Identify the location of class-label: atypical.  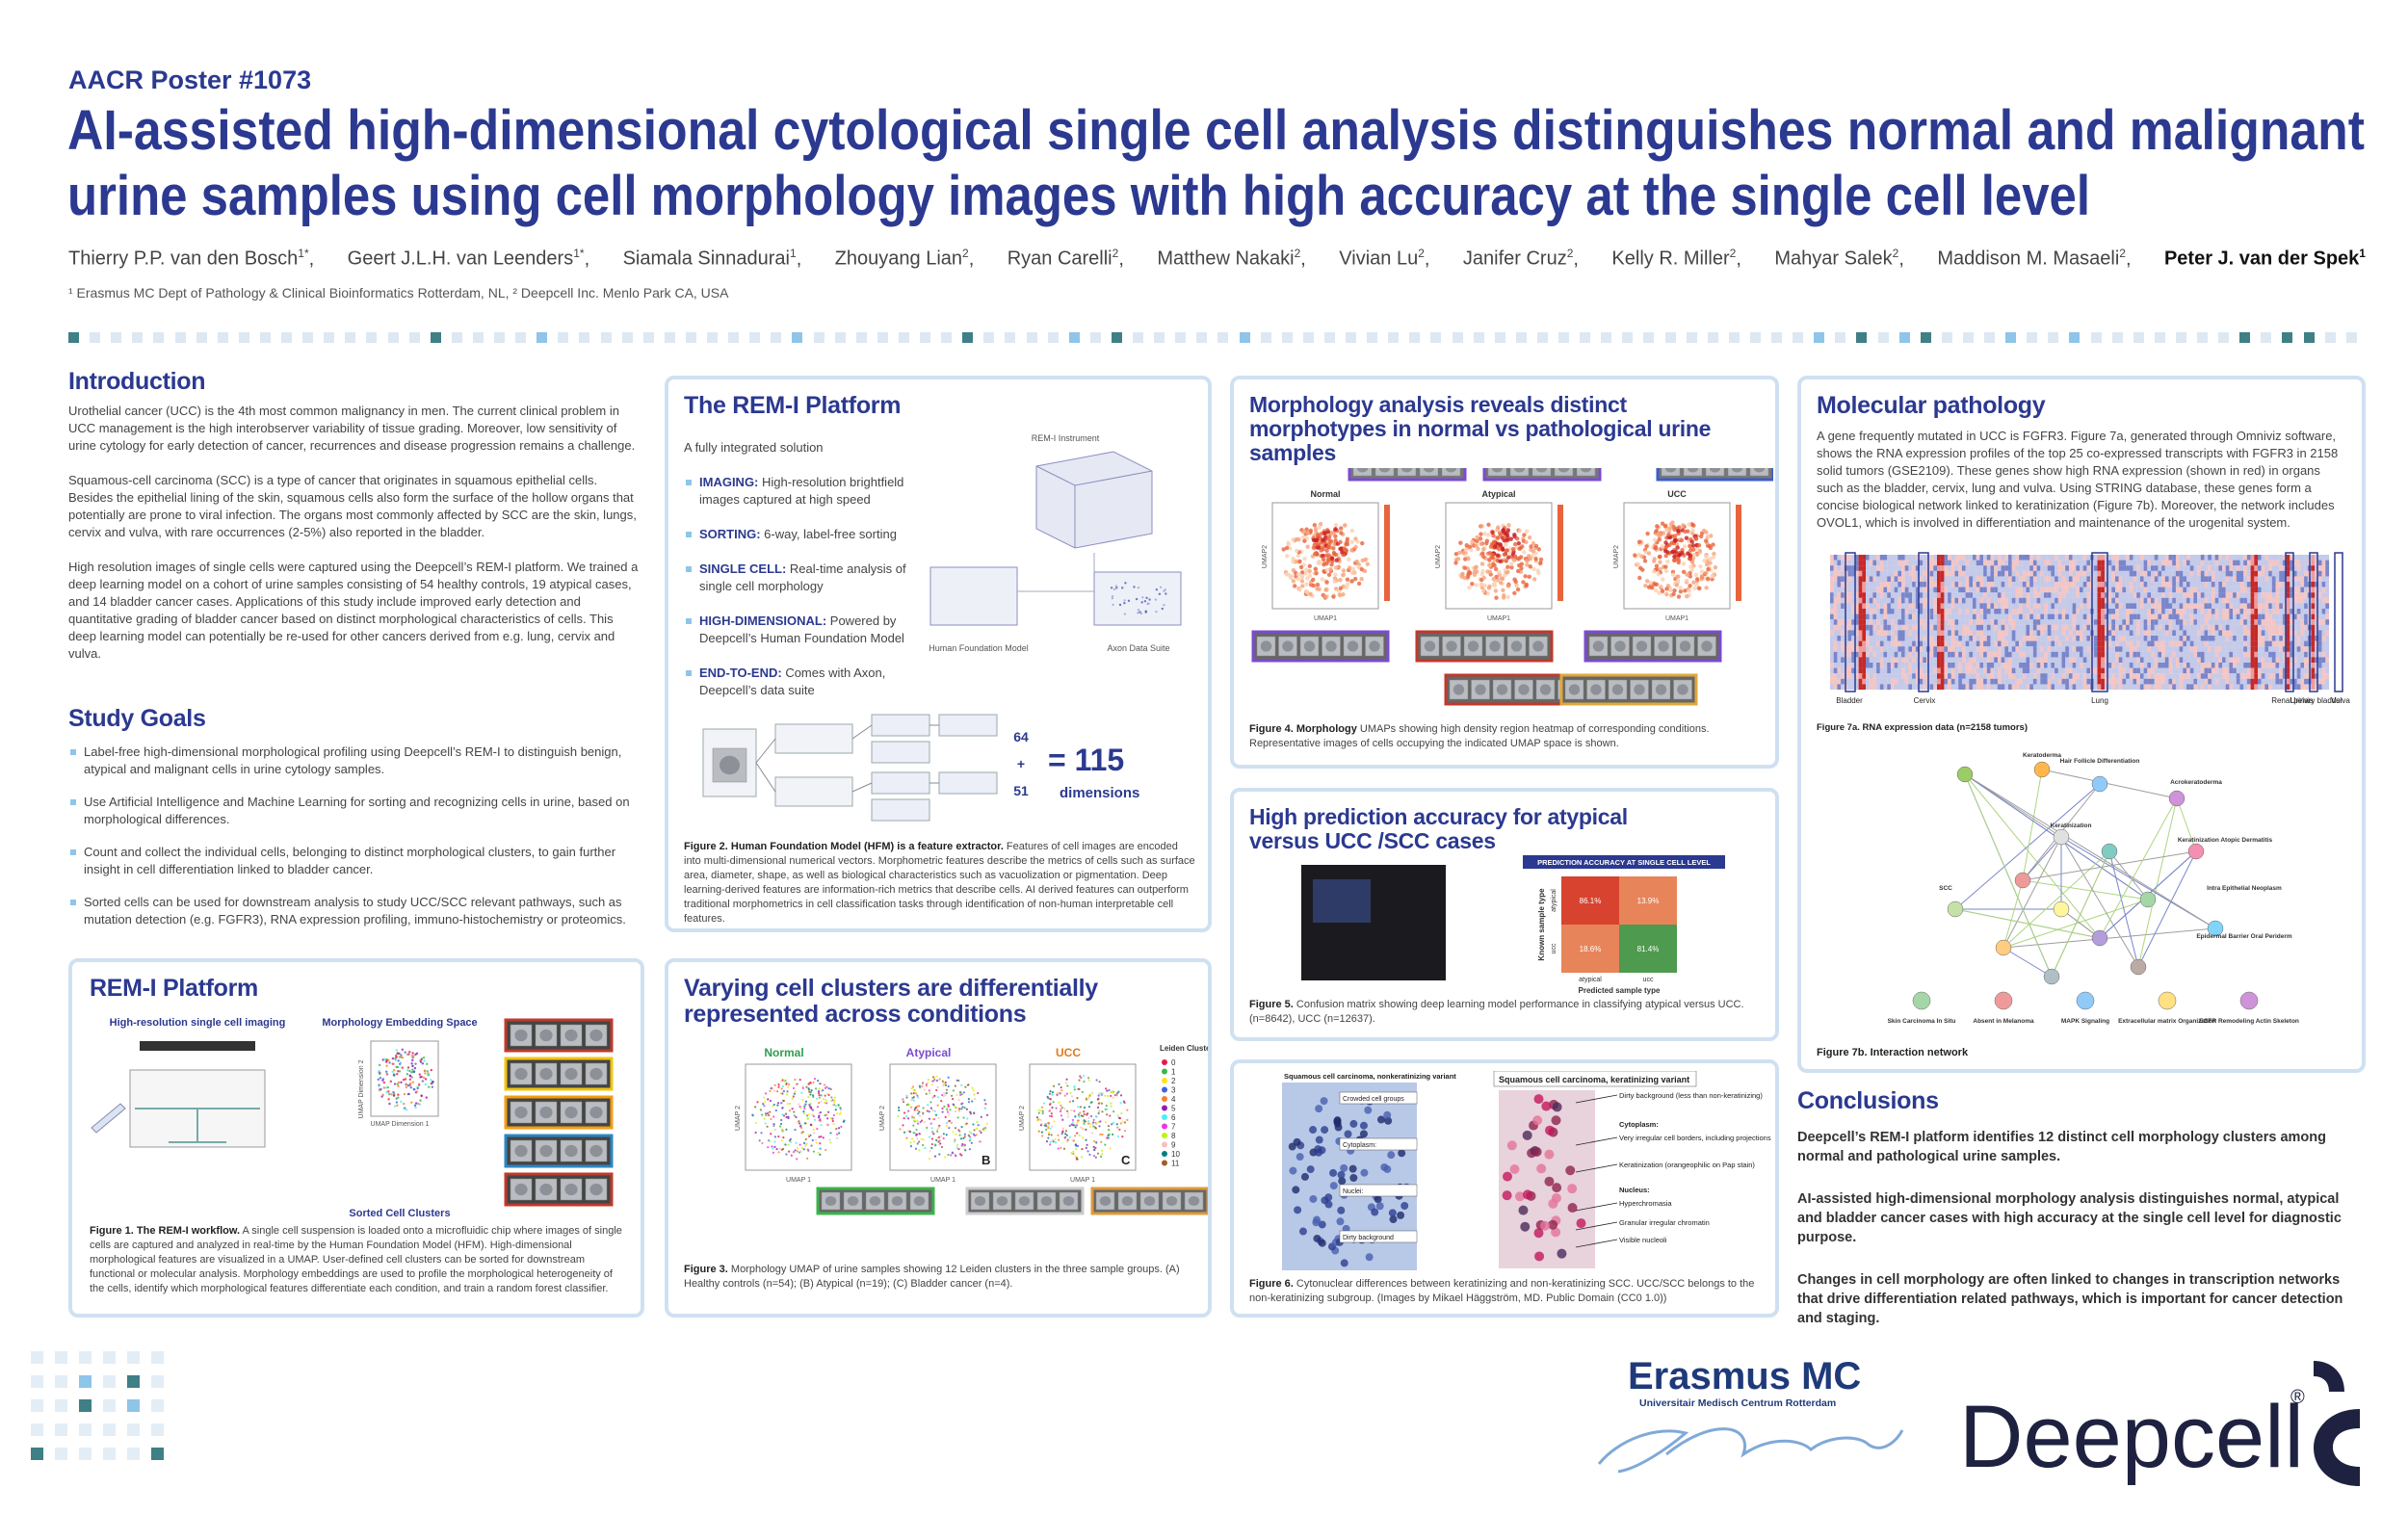
(1590, 980).